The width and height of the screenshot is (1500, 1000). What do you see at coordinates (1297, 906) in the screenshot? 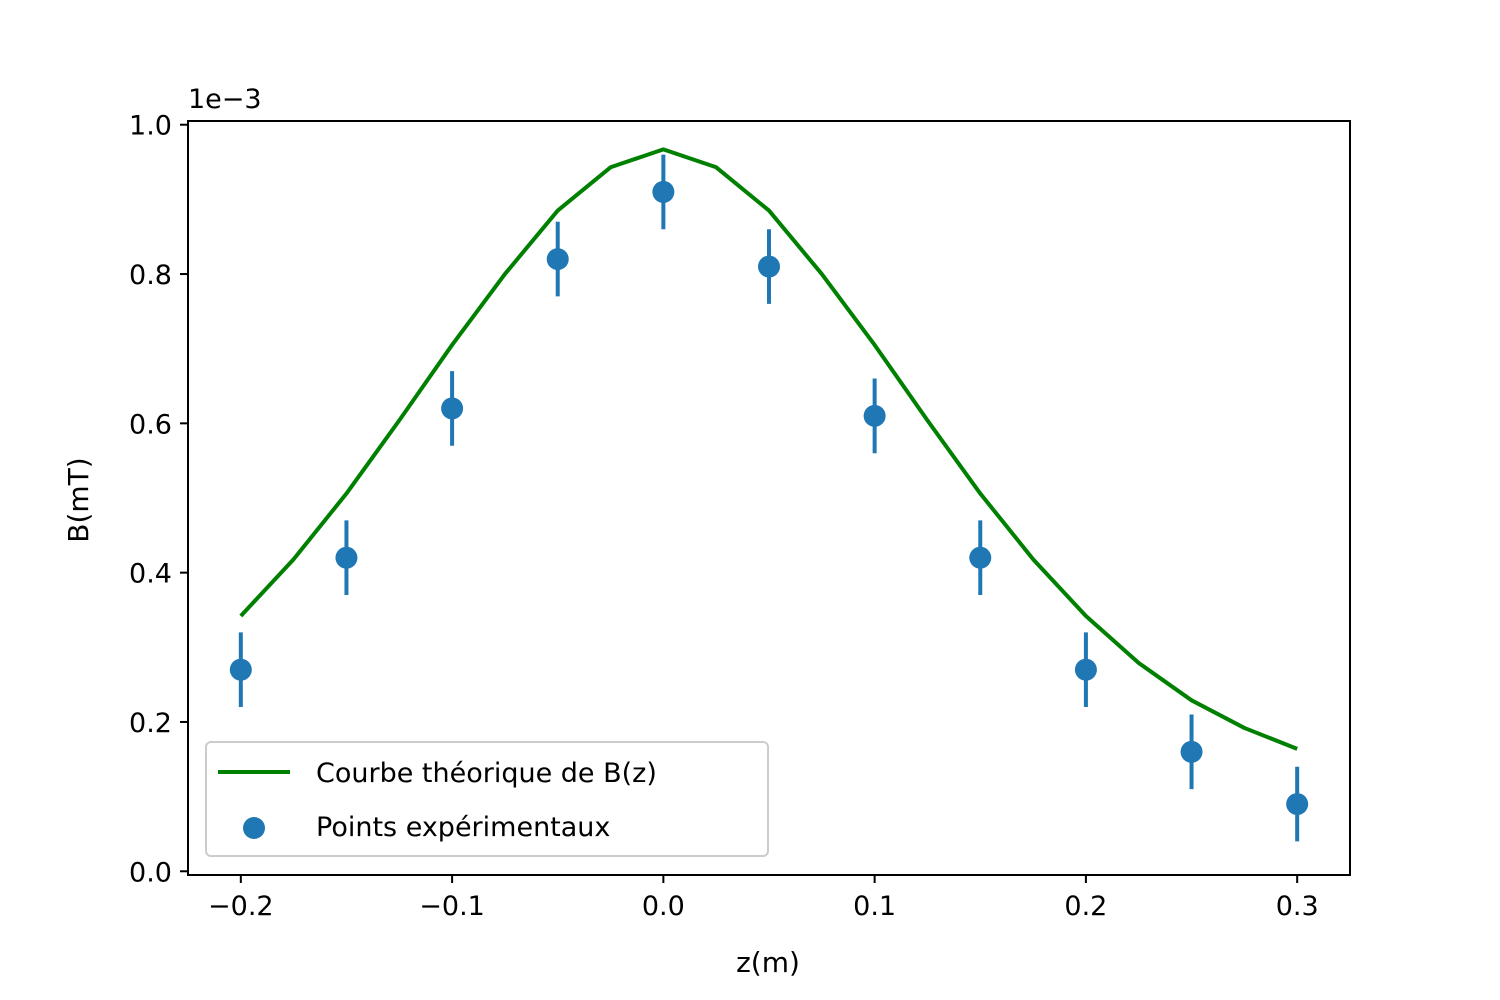
I see `x-tick-label: 0.3` at bounding box center [1297, 906].